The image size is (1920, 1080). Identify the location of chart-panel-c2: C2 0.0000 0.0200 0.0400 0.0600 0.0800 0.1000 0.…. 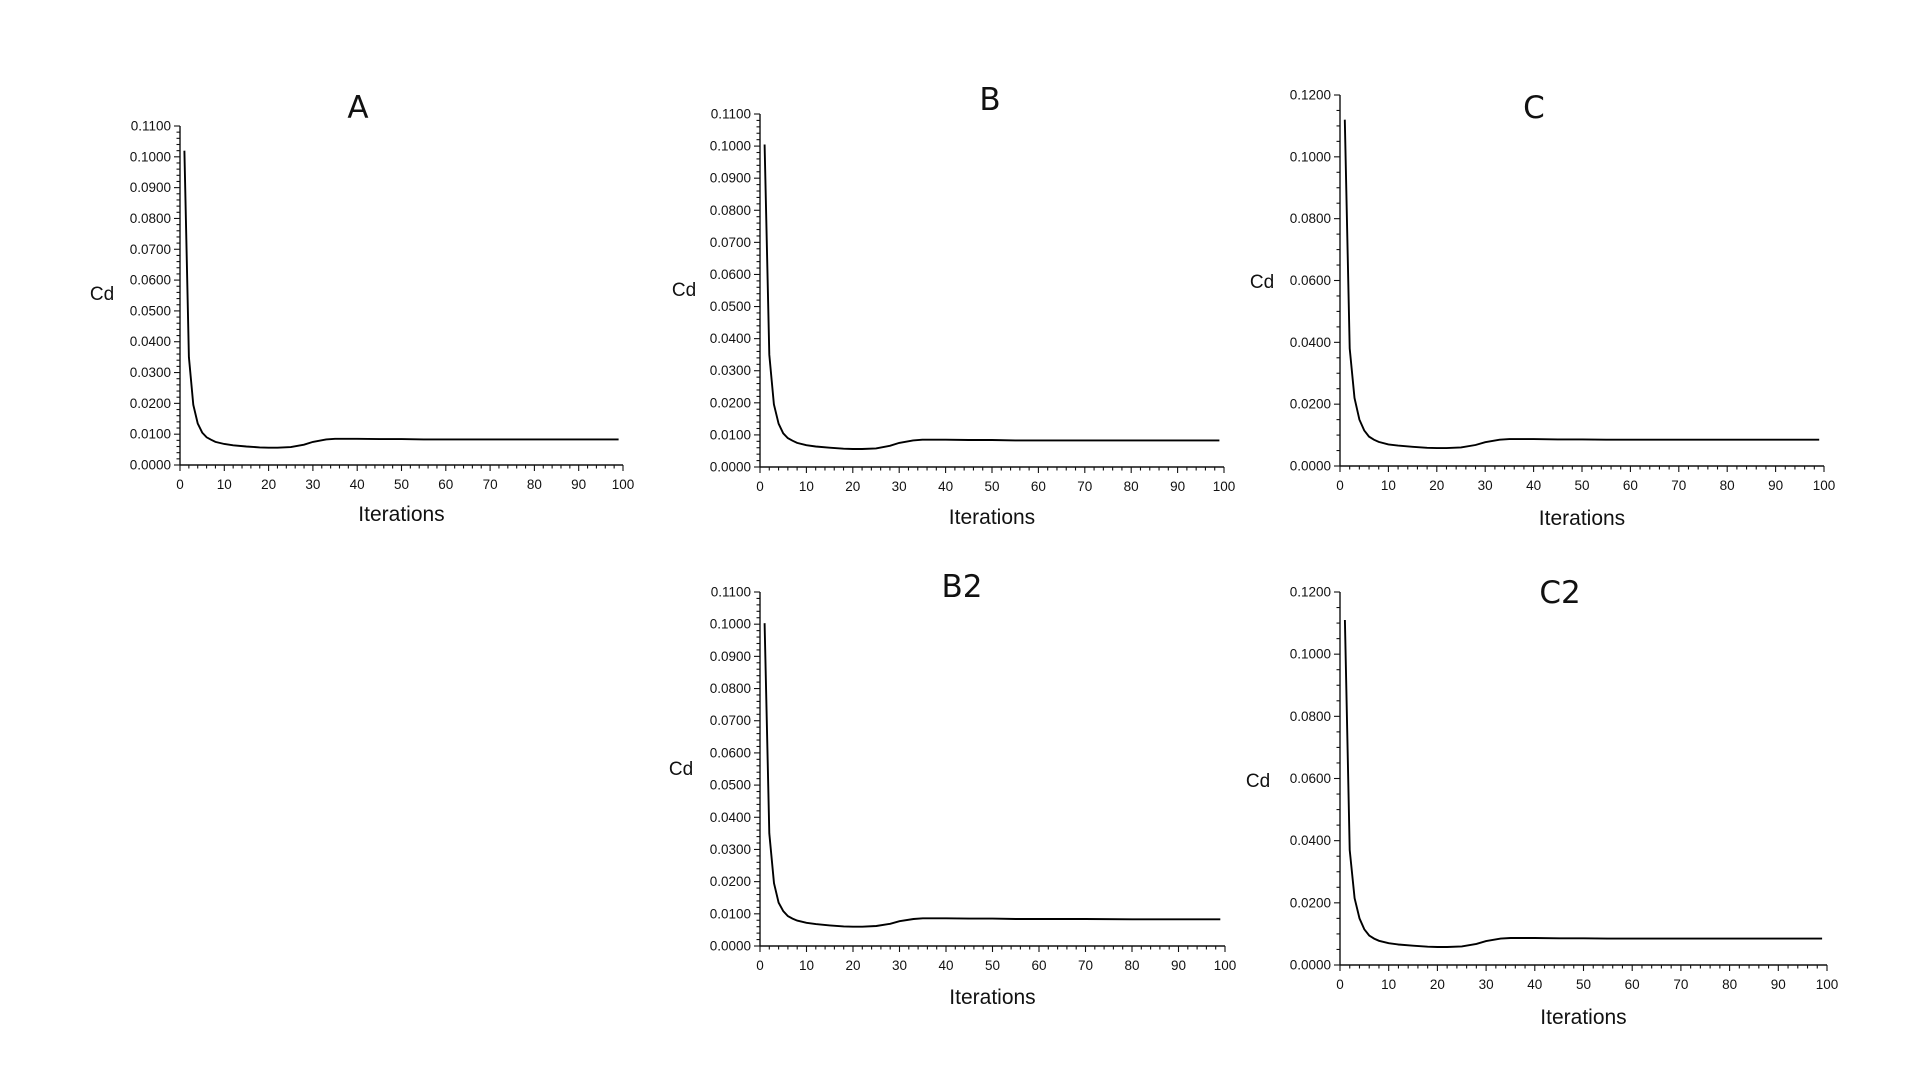
(1542, 802).